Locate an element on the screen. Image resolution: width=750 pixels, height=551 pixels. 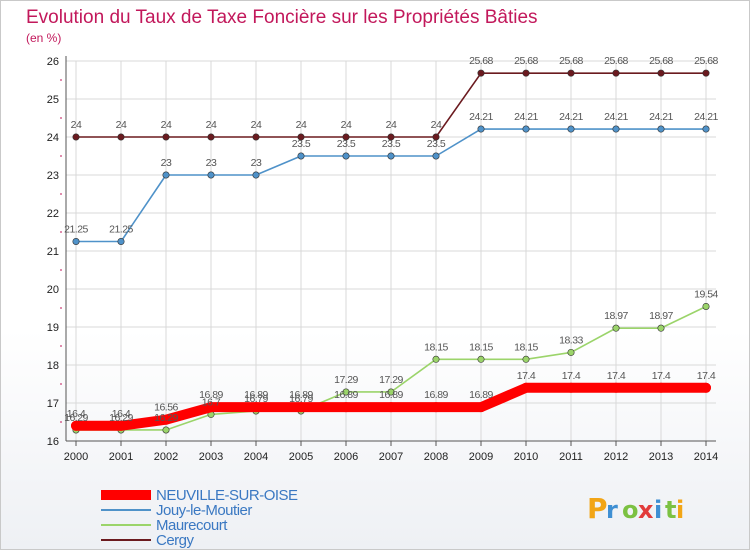
data-label: 16.56 is located at coordinates (166, 408).